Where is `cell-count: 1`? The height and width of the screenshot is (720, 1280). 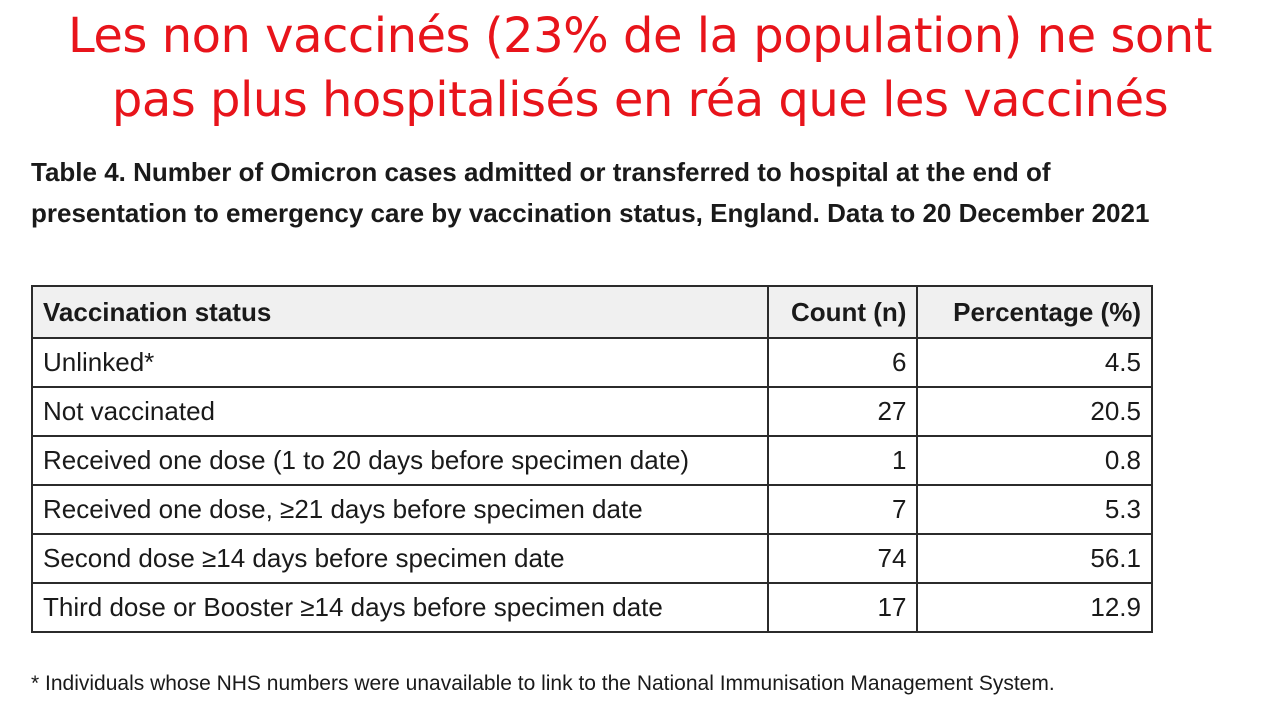
cell-count: 1 is located at coordinates (842, 460).